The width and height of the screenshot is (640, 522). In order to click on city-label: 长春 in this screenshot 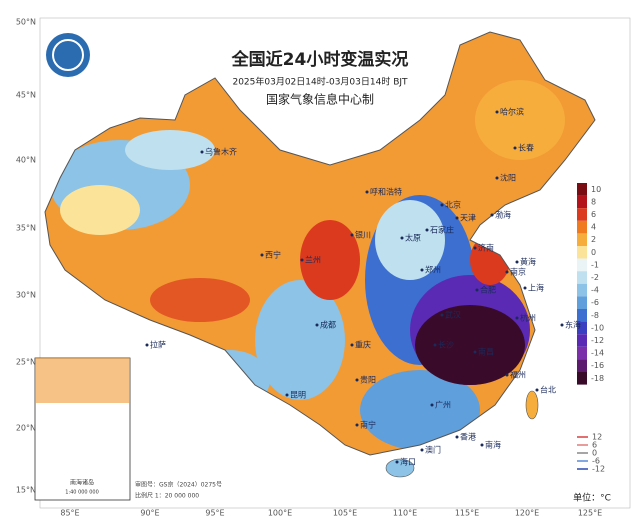, I will do `click(526, 148)`.